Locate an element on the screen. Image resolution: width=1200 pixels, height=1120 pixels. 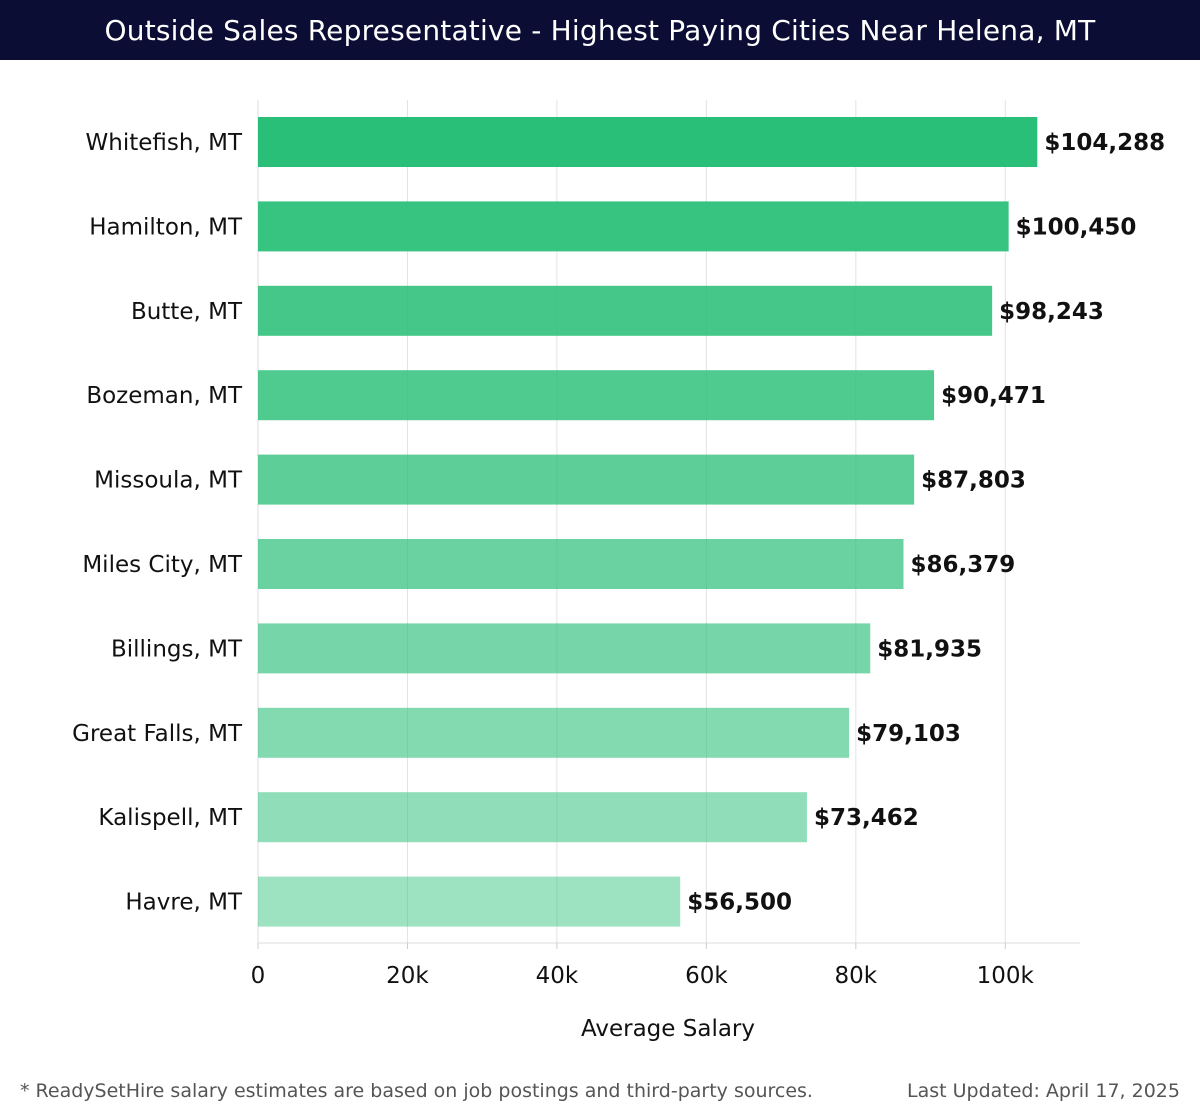
value-label: $79,103 is located at coordinates (908, 734).